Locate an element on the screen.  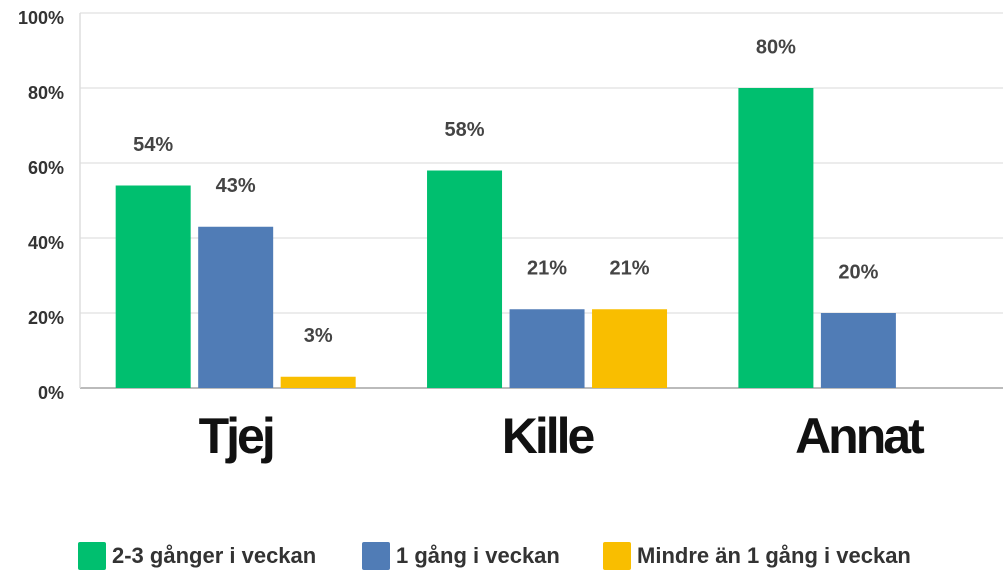
value-label: 58% is located at coordinates (465, 130).